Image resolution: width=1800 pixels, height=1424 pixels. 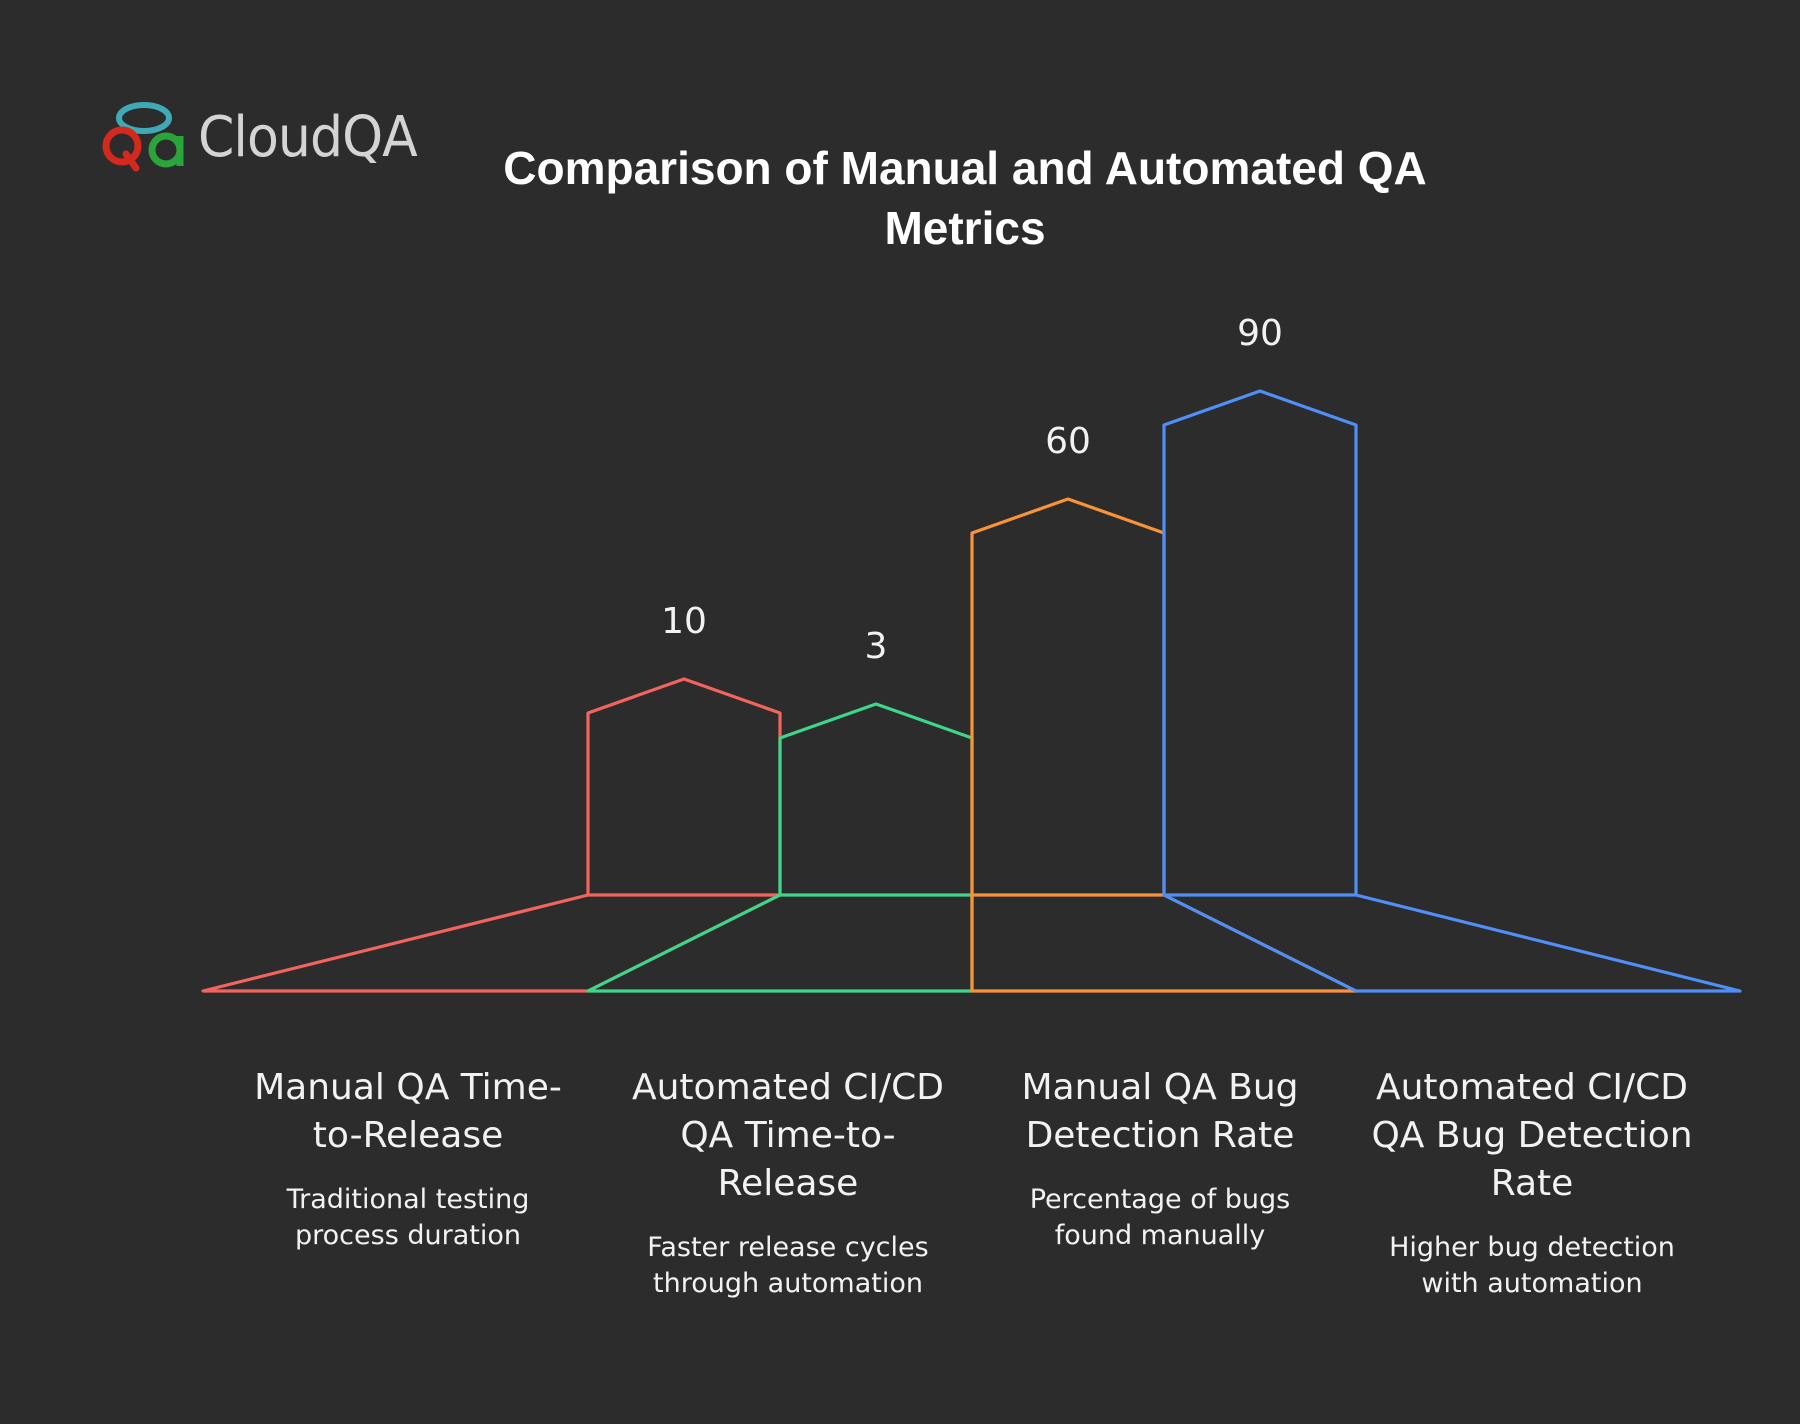 What do you see at coordinates (308, 137) in the screenshot?
I see `logo-wordmark: CloudQA` at bounding box center [308, 137].